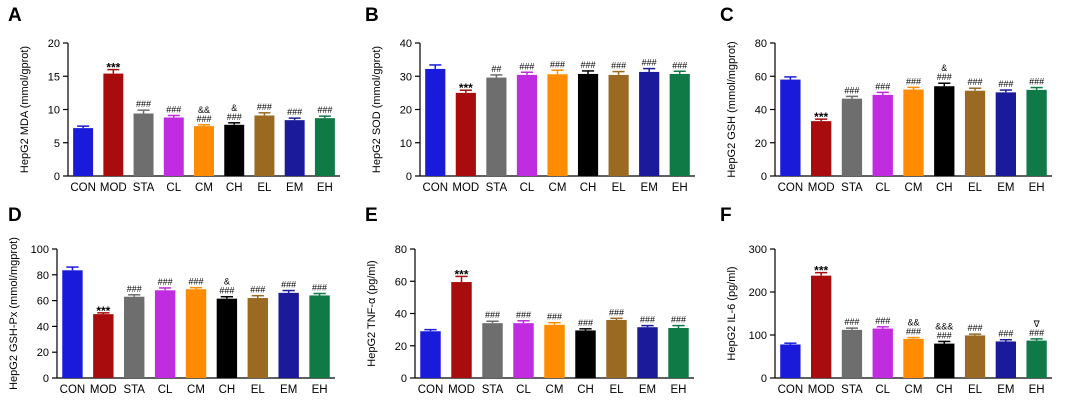 The image size is (1065, 404). I want to click on panel-f-category-label: CL, so click(882, 390).